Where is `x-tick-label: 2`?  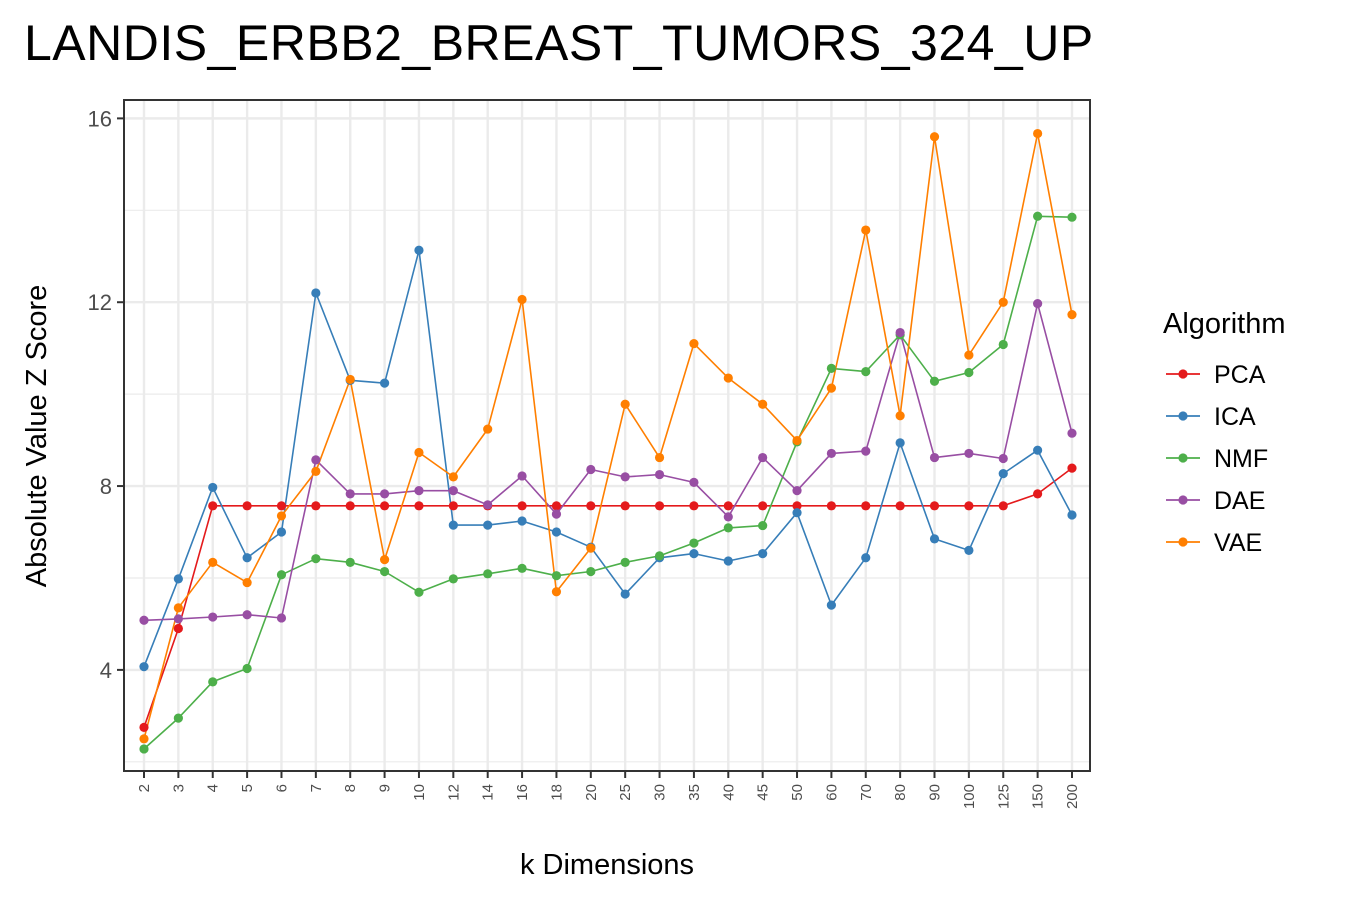 x-tick-label: 2 is located at coordinates (144, 788).